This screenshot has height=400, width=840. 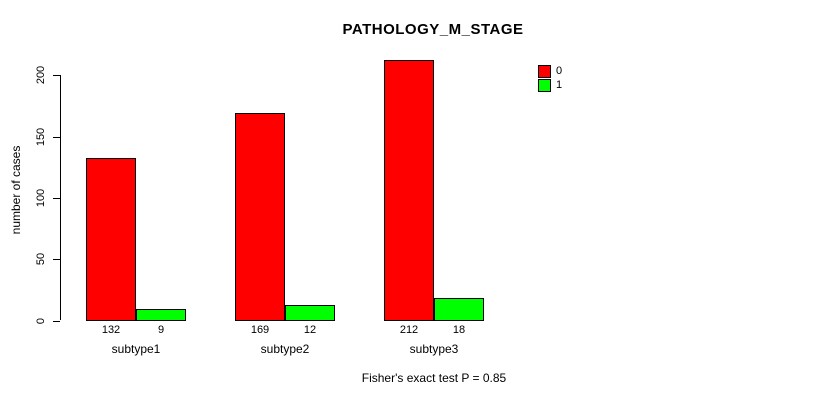 I want to click on y-axis-tick-label: 200, so click(x=41, y=75).